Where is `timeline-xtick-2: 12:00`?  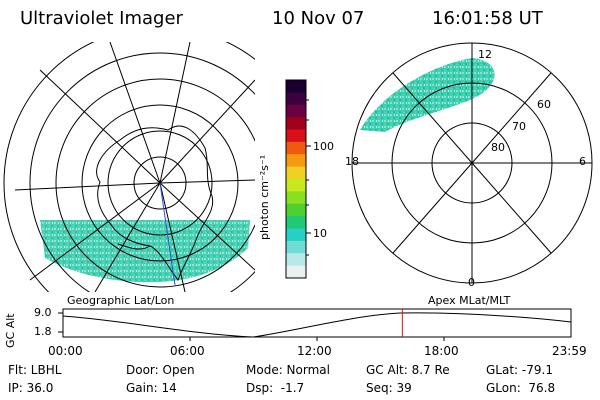
timeline-xtick-2: 12:00 is located at coordinates (314, 351).